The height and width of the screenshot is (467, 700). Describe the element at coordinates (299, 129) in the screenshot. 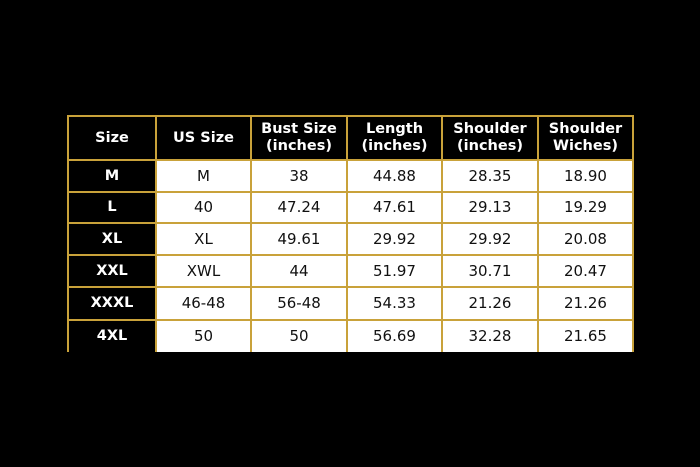

I see `header-text: Bust Size` at that location.